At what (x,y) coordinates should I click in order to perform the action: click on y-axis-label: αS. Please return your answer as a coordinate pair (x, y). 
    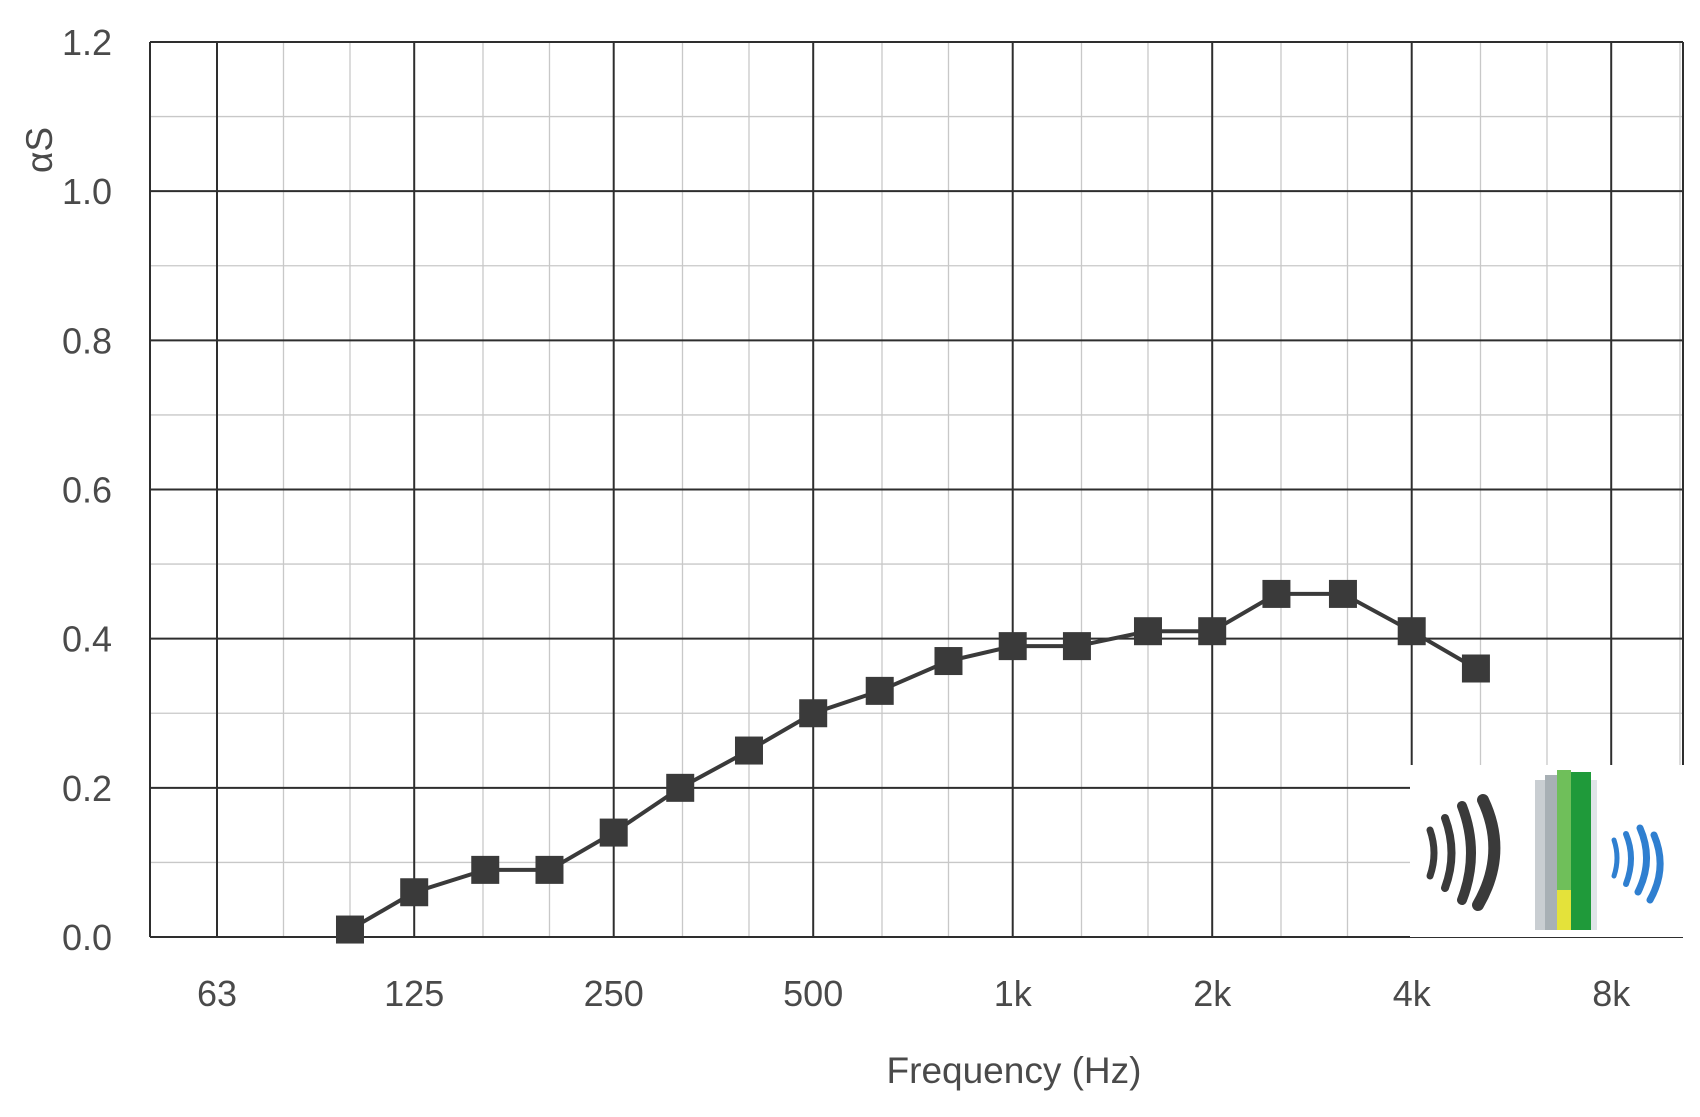
    Looking at the image, I should click on (39, 150).